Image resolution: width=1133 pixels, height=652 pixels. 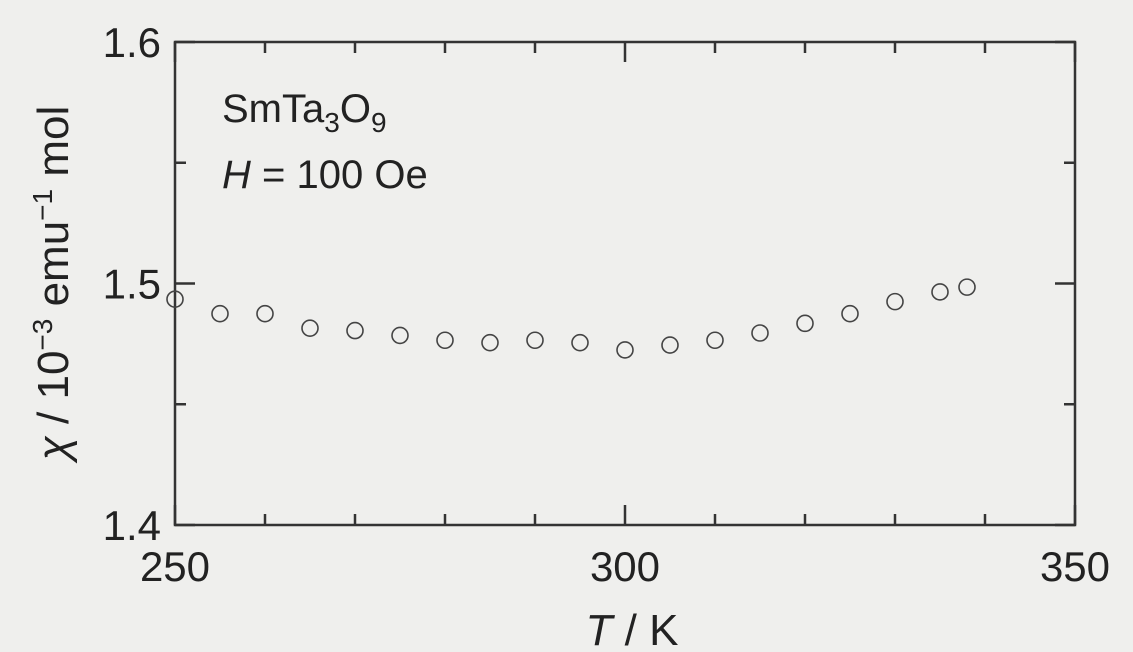 I want to click on y-tick-label: 1.4, so click(x=132, y=525).